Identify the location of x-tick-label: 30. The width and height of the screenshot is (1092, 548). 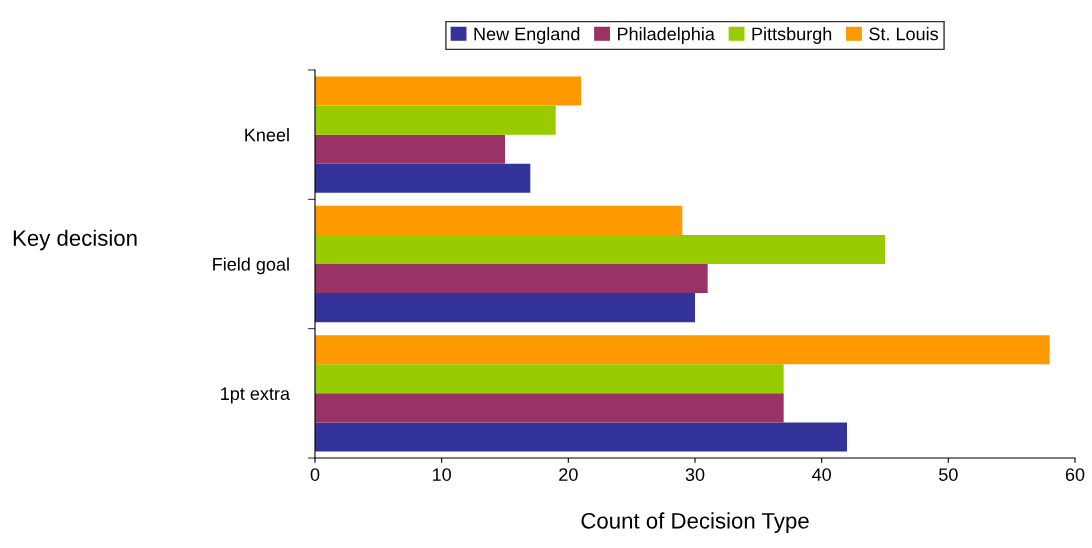
(695, 474).